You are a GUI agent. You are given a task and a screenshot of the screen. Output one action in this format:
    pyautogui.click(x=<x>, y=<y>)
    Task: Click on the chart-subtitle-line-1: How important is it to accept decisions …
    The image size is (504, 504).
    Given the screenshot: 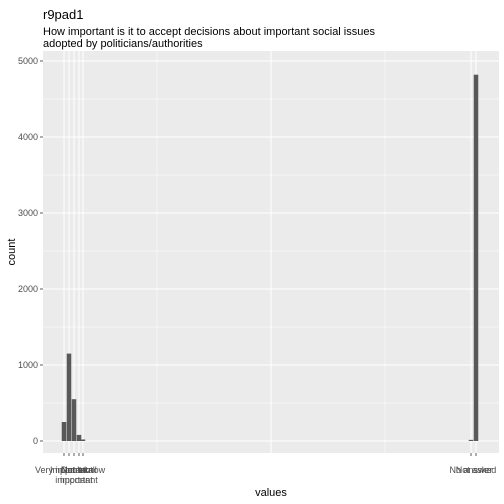 What is the action you would take?
    pyautogui.click(x=209, y=32)
    